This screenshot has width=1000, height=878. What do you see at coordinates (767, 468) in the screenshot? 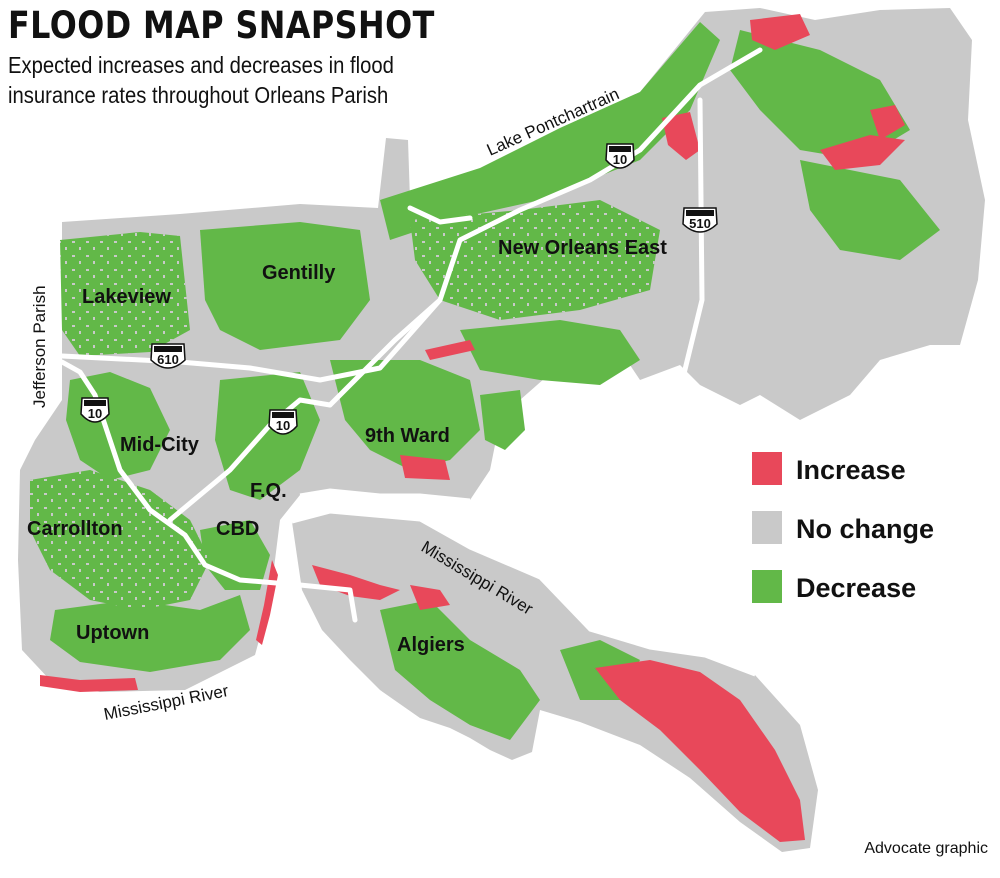
I see `legend-swatch-increase` at bounding box center [767, 468].